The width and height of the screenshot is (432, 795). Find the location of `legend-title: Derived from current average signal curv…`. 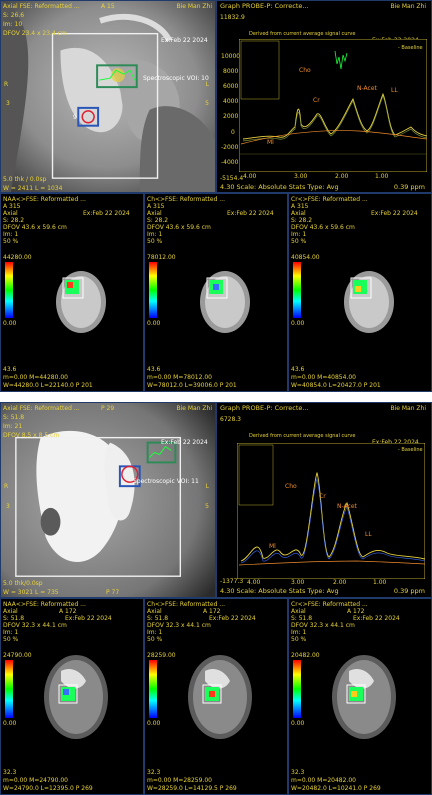

legend-title: Derived from current average signal curv… is located at coordinates (302, 34).